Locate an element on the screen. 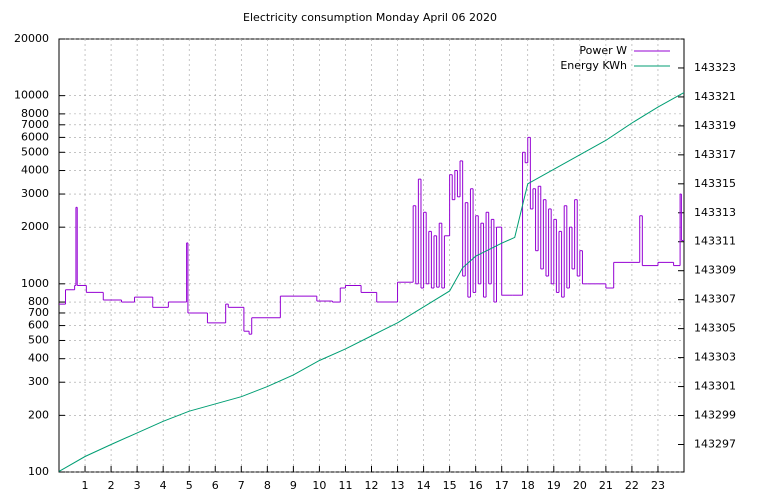 The height and width of the screenshot is (500, 768). y2-tick-label: 143301 is located at coordinates (715, 386).